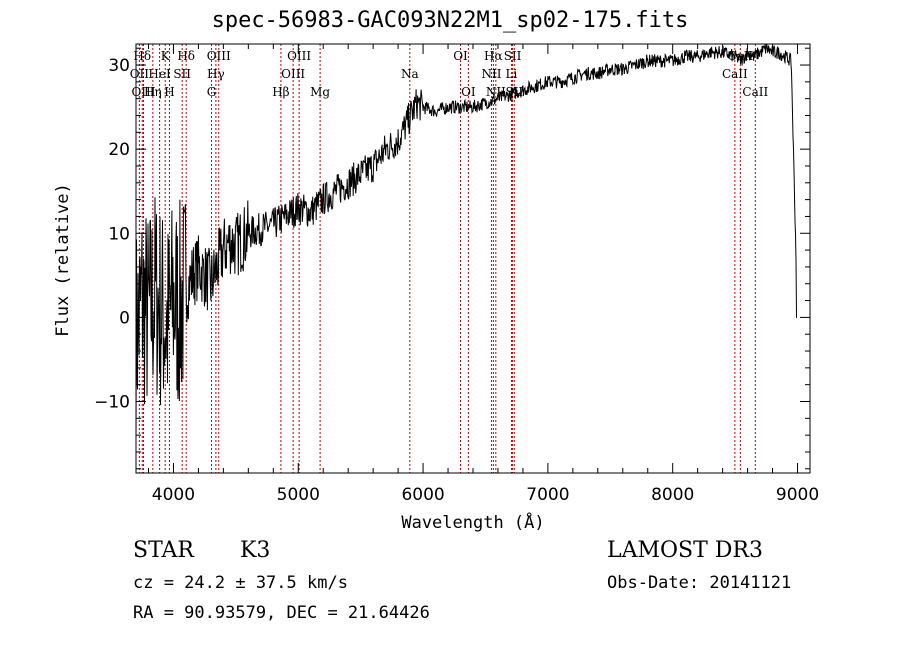  What do you see at coordinates (298, 495) in the screenshot?
I see `x-tick-label: 5000` at bounding box center [298, 495].